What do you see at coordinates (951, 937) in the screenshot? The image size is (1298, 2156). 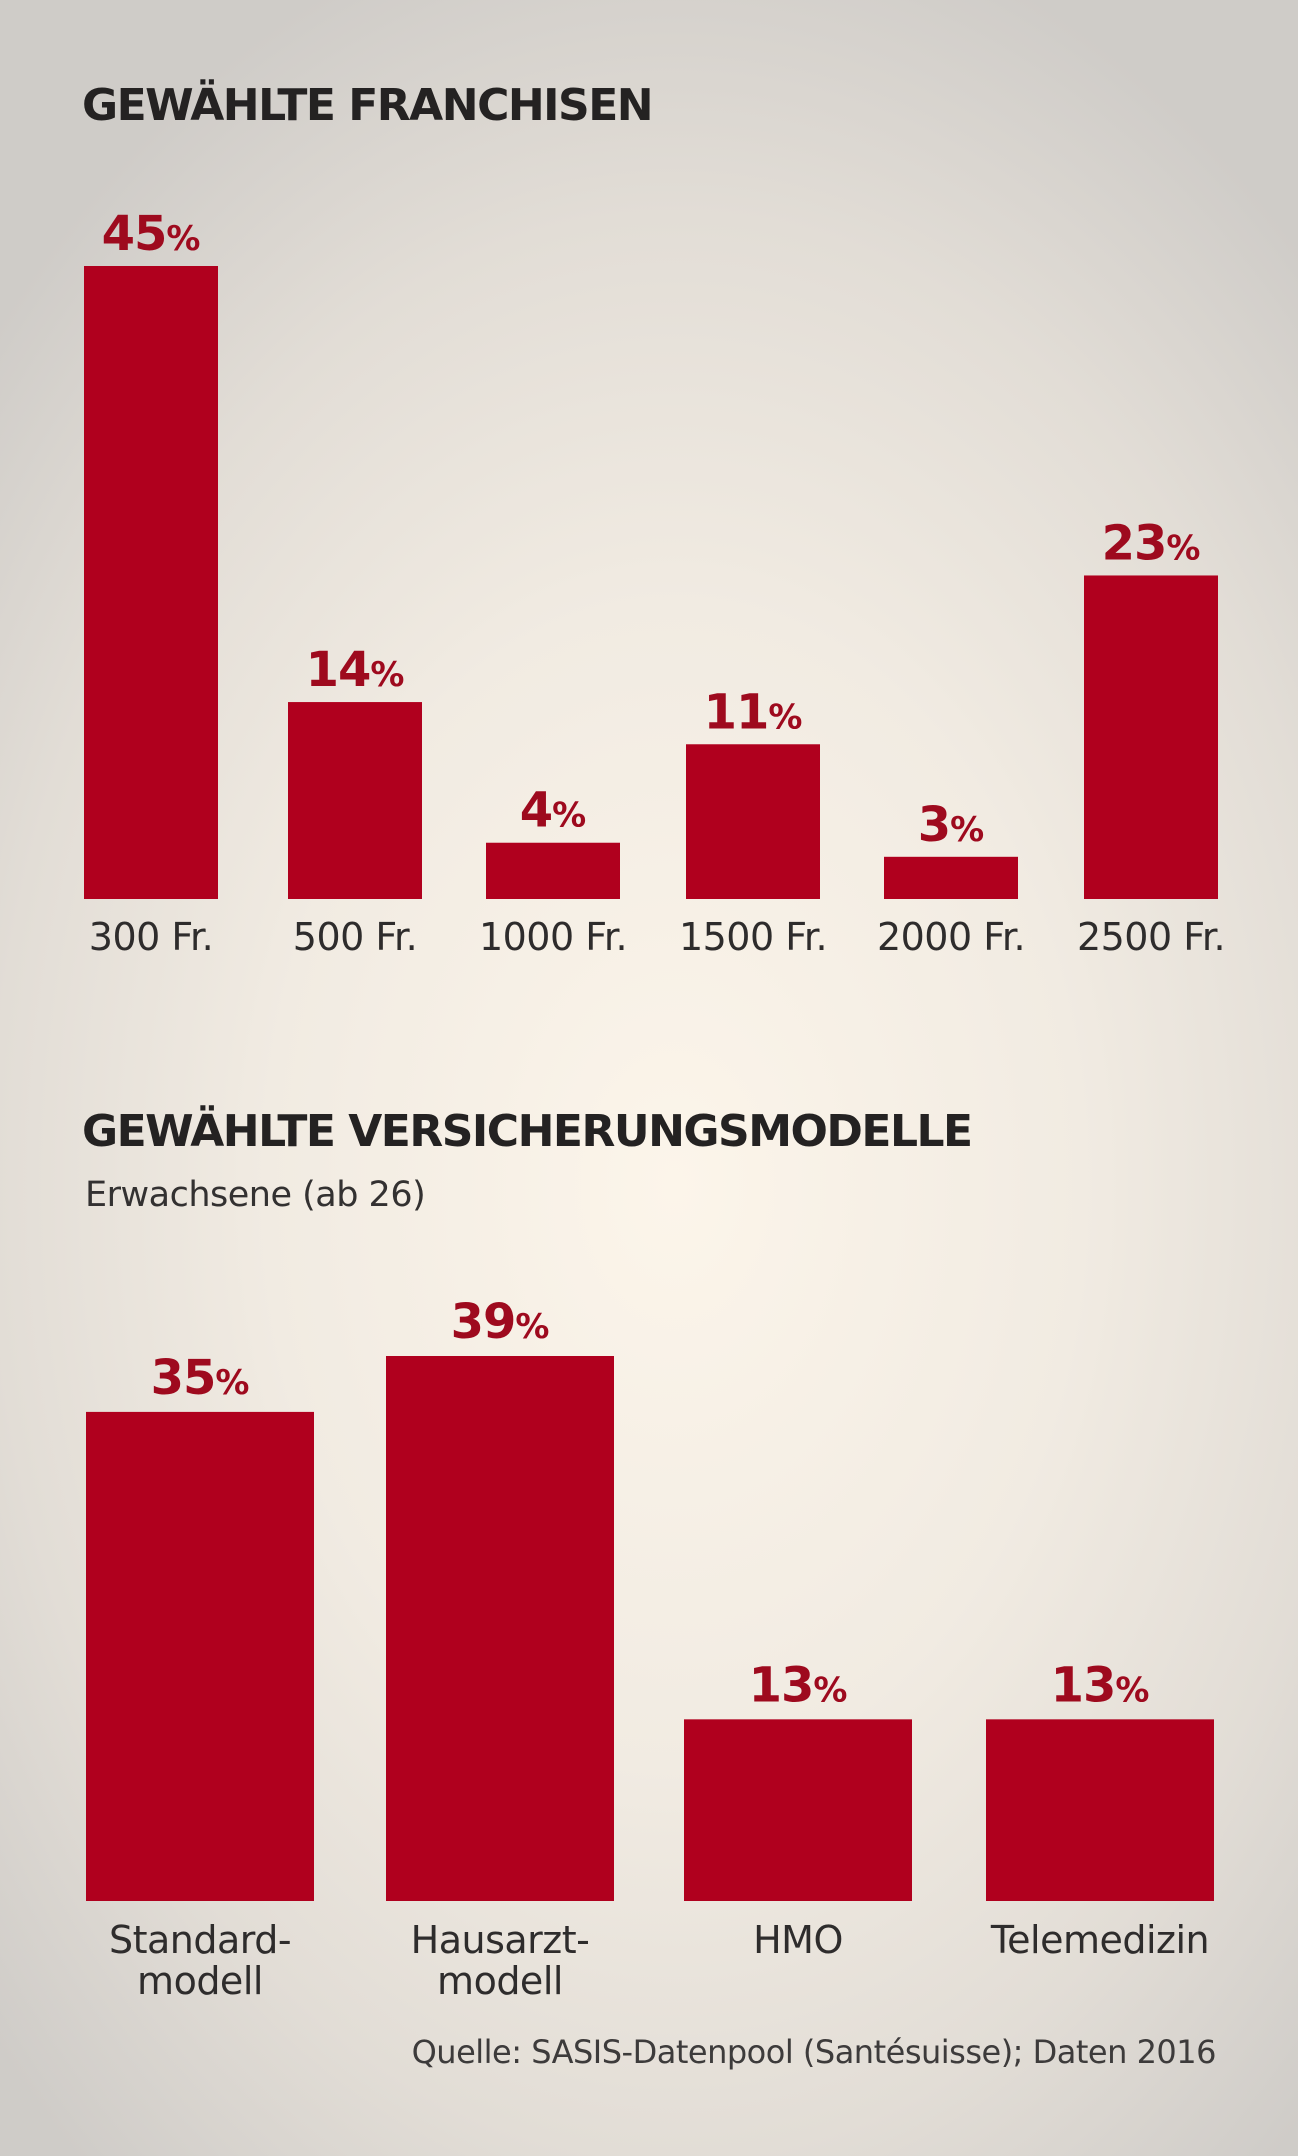 I see `category-label-2000-fr: 2000 Fr.` at bounding box center [951, 937].